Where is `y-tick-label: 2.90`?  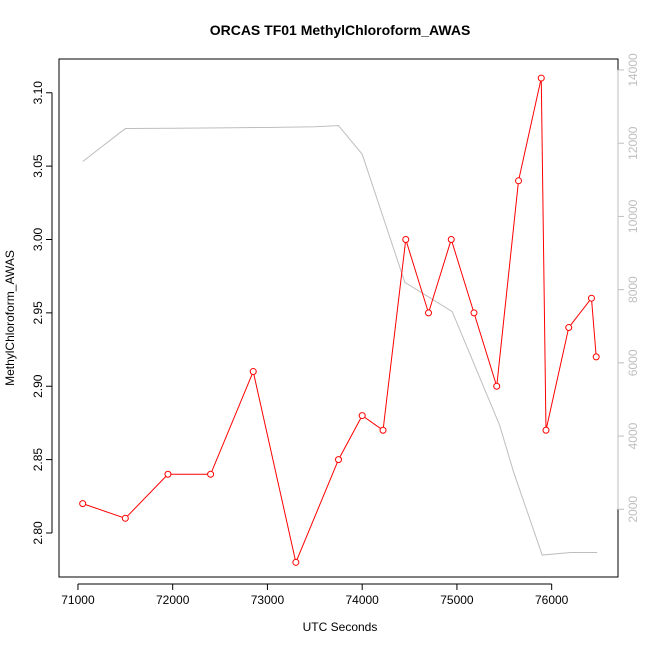
y-tick-label: 2.90 is located at coordinates (38, 386).